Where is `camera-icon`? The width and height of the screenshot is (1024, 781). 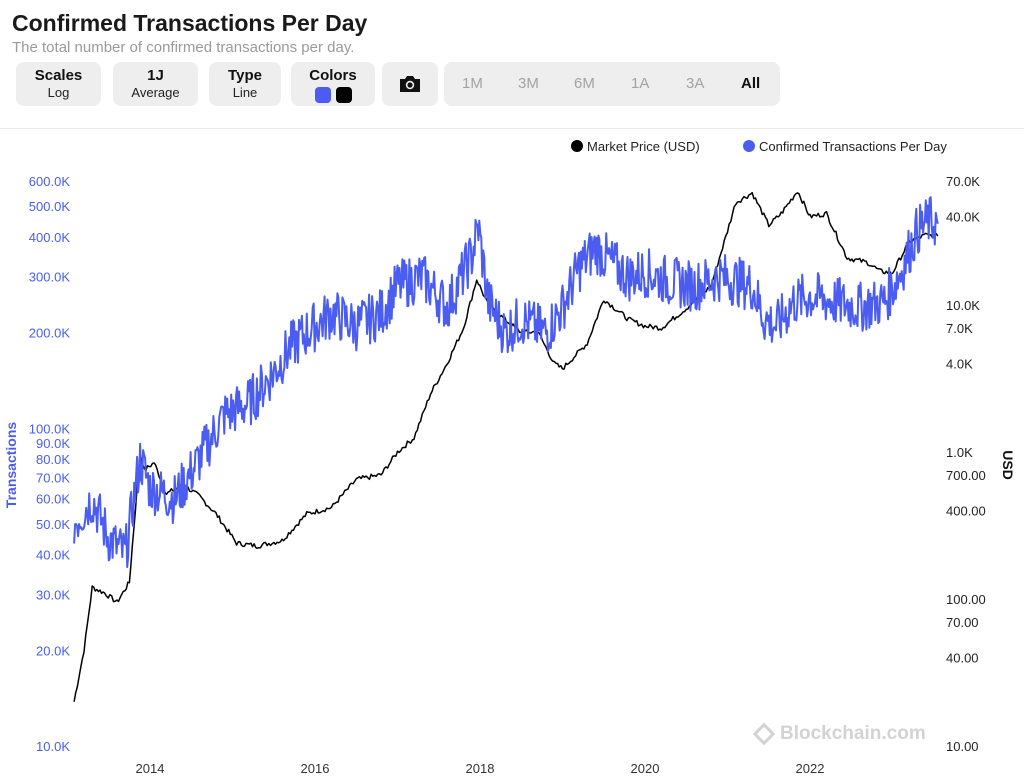 camera-icon is located at coordinates (410, 84).